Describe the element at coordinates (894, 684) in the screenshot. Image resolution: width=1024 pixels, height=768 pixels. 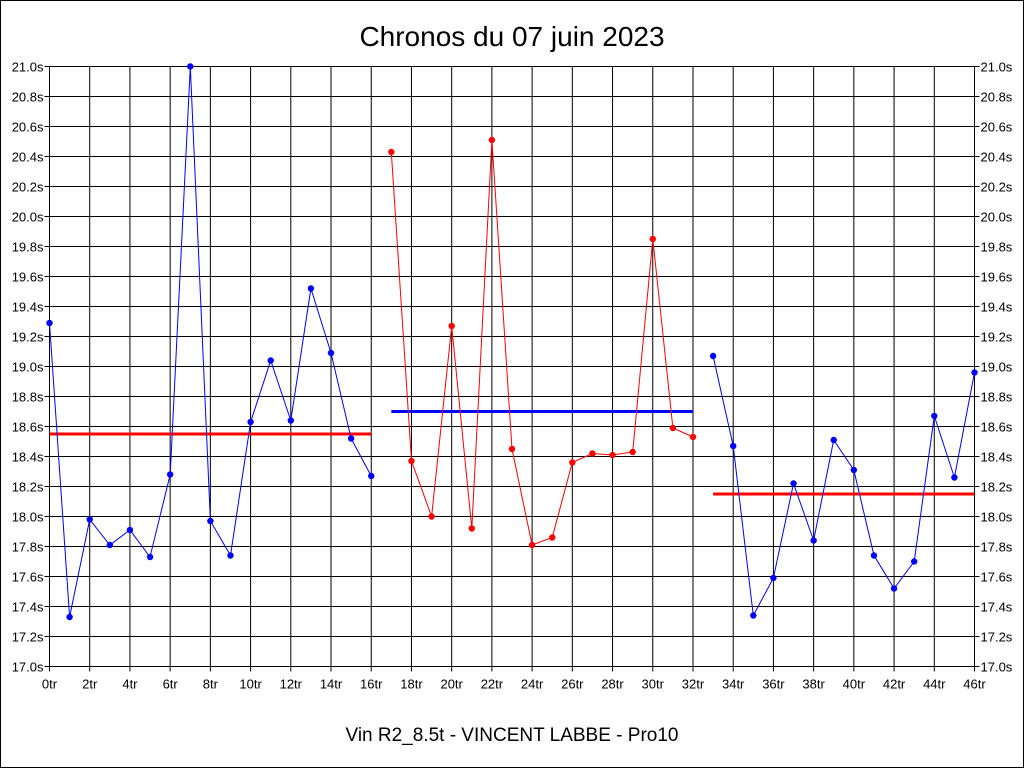
I see `x-tick-label: 42tr` at that location.